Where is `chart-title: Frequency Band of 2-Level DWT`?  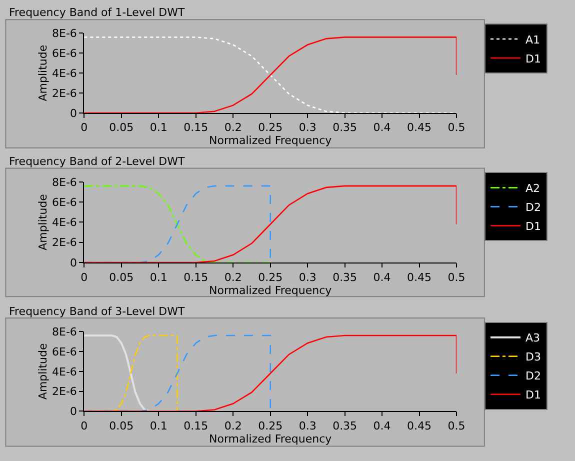
chart-title: Frequency Band of 2-Level DWT is located at coordinates (97, 161).